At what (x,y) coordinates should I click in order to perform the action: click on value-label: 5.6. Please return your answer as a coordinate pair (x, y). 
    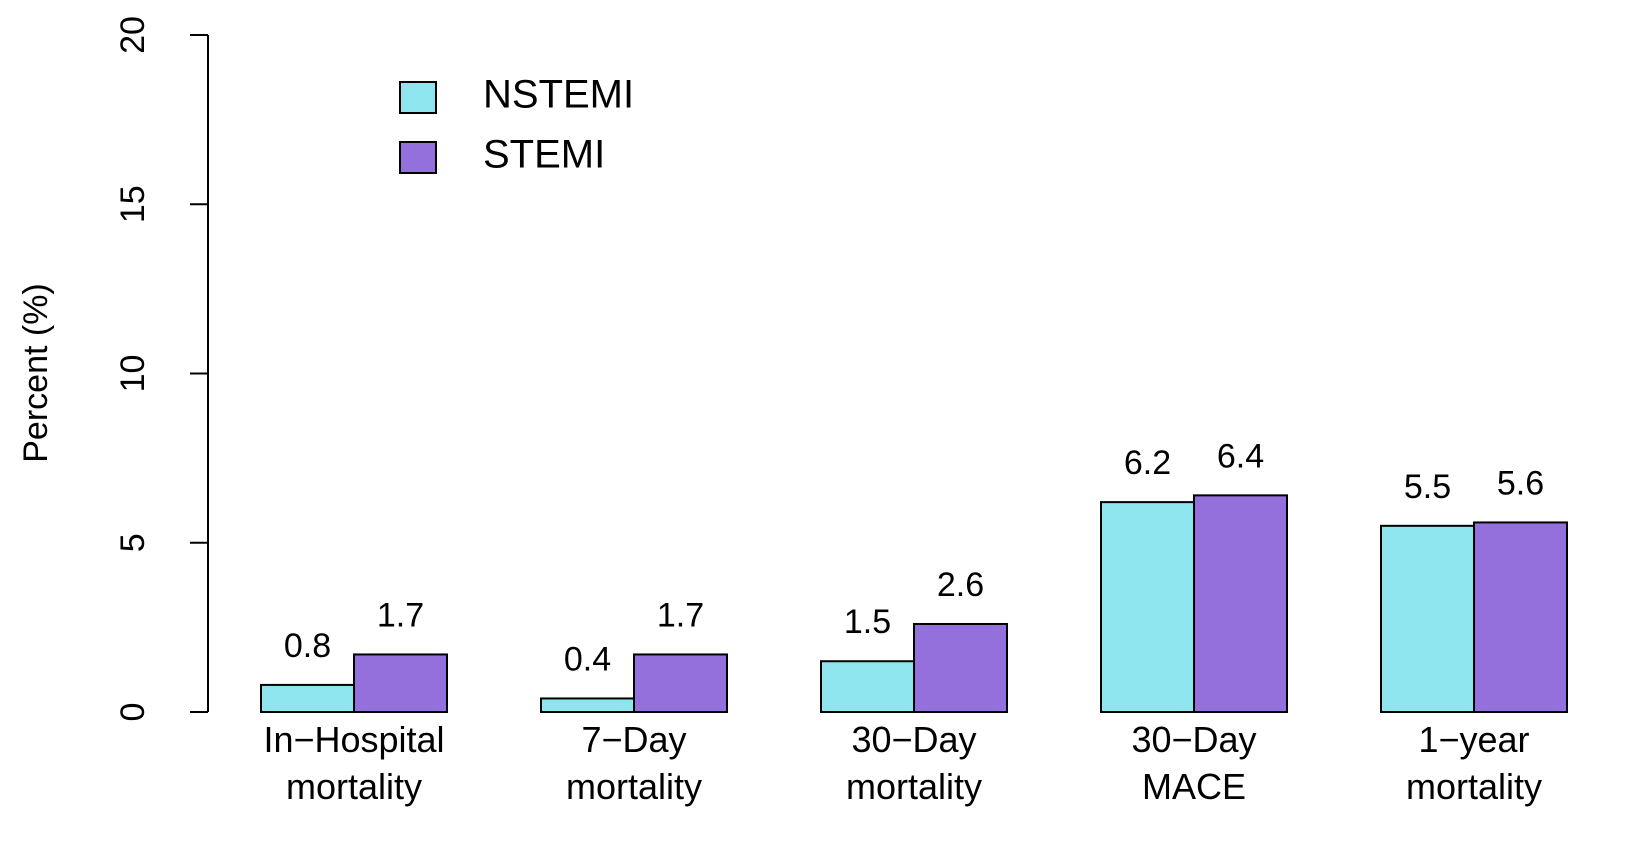
    Looking at the image, I should click on (1520, 483).